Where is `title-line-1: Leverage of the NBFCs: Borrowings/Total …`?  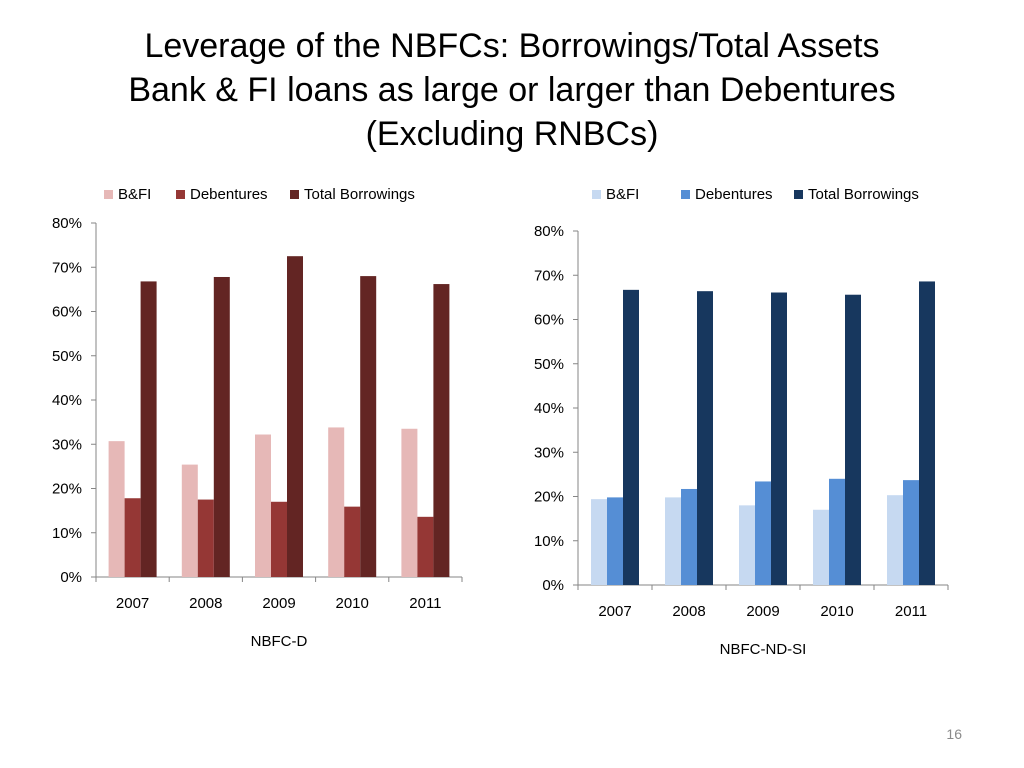 title-line-1: Leverage of the NBFCs: Borrowings/Total … is located at coordinates (512, 46).